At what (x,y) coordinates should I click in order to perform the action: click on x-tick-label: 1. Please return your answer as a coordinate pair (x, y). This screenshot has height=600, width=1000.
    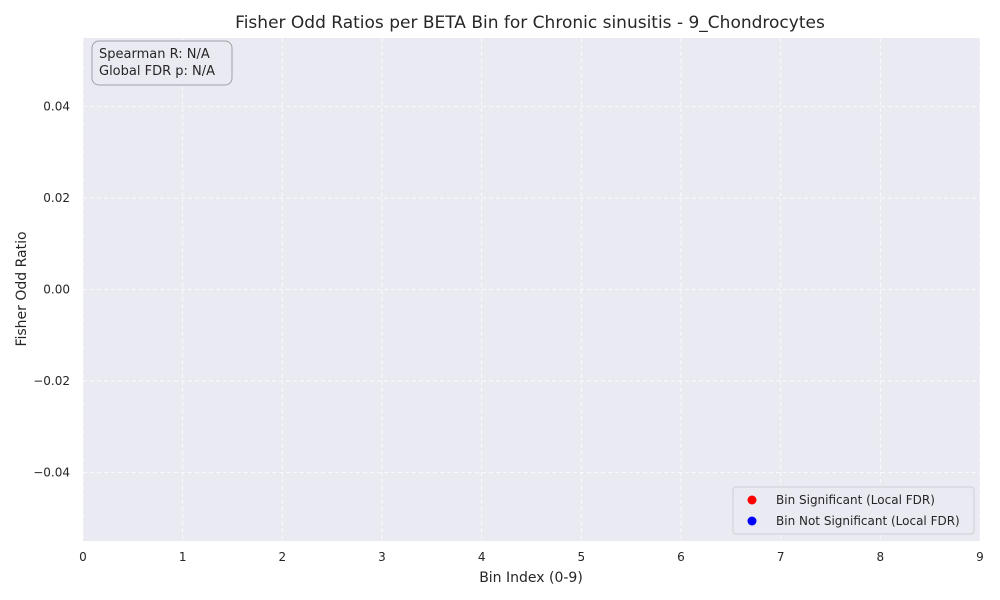
    Looking at the image, I should click on (183, 557).